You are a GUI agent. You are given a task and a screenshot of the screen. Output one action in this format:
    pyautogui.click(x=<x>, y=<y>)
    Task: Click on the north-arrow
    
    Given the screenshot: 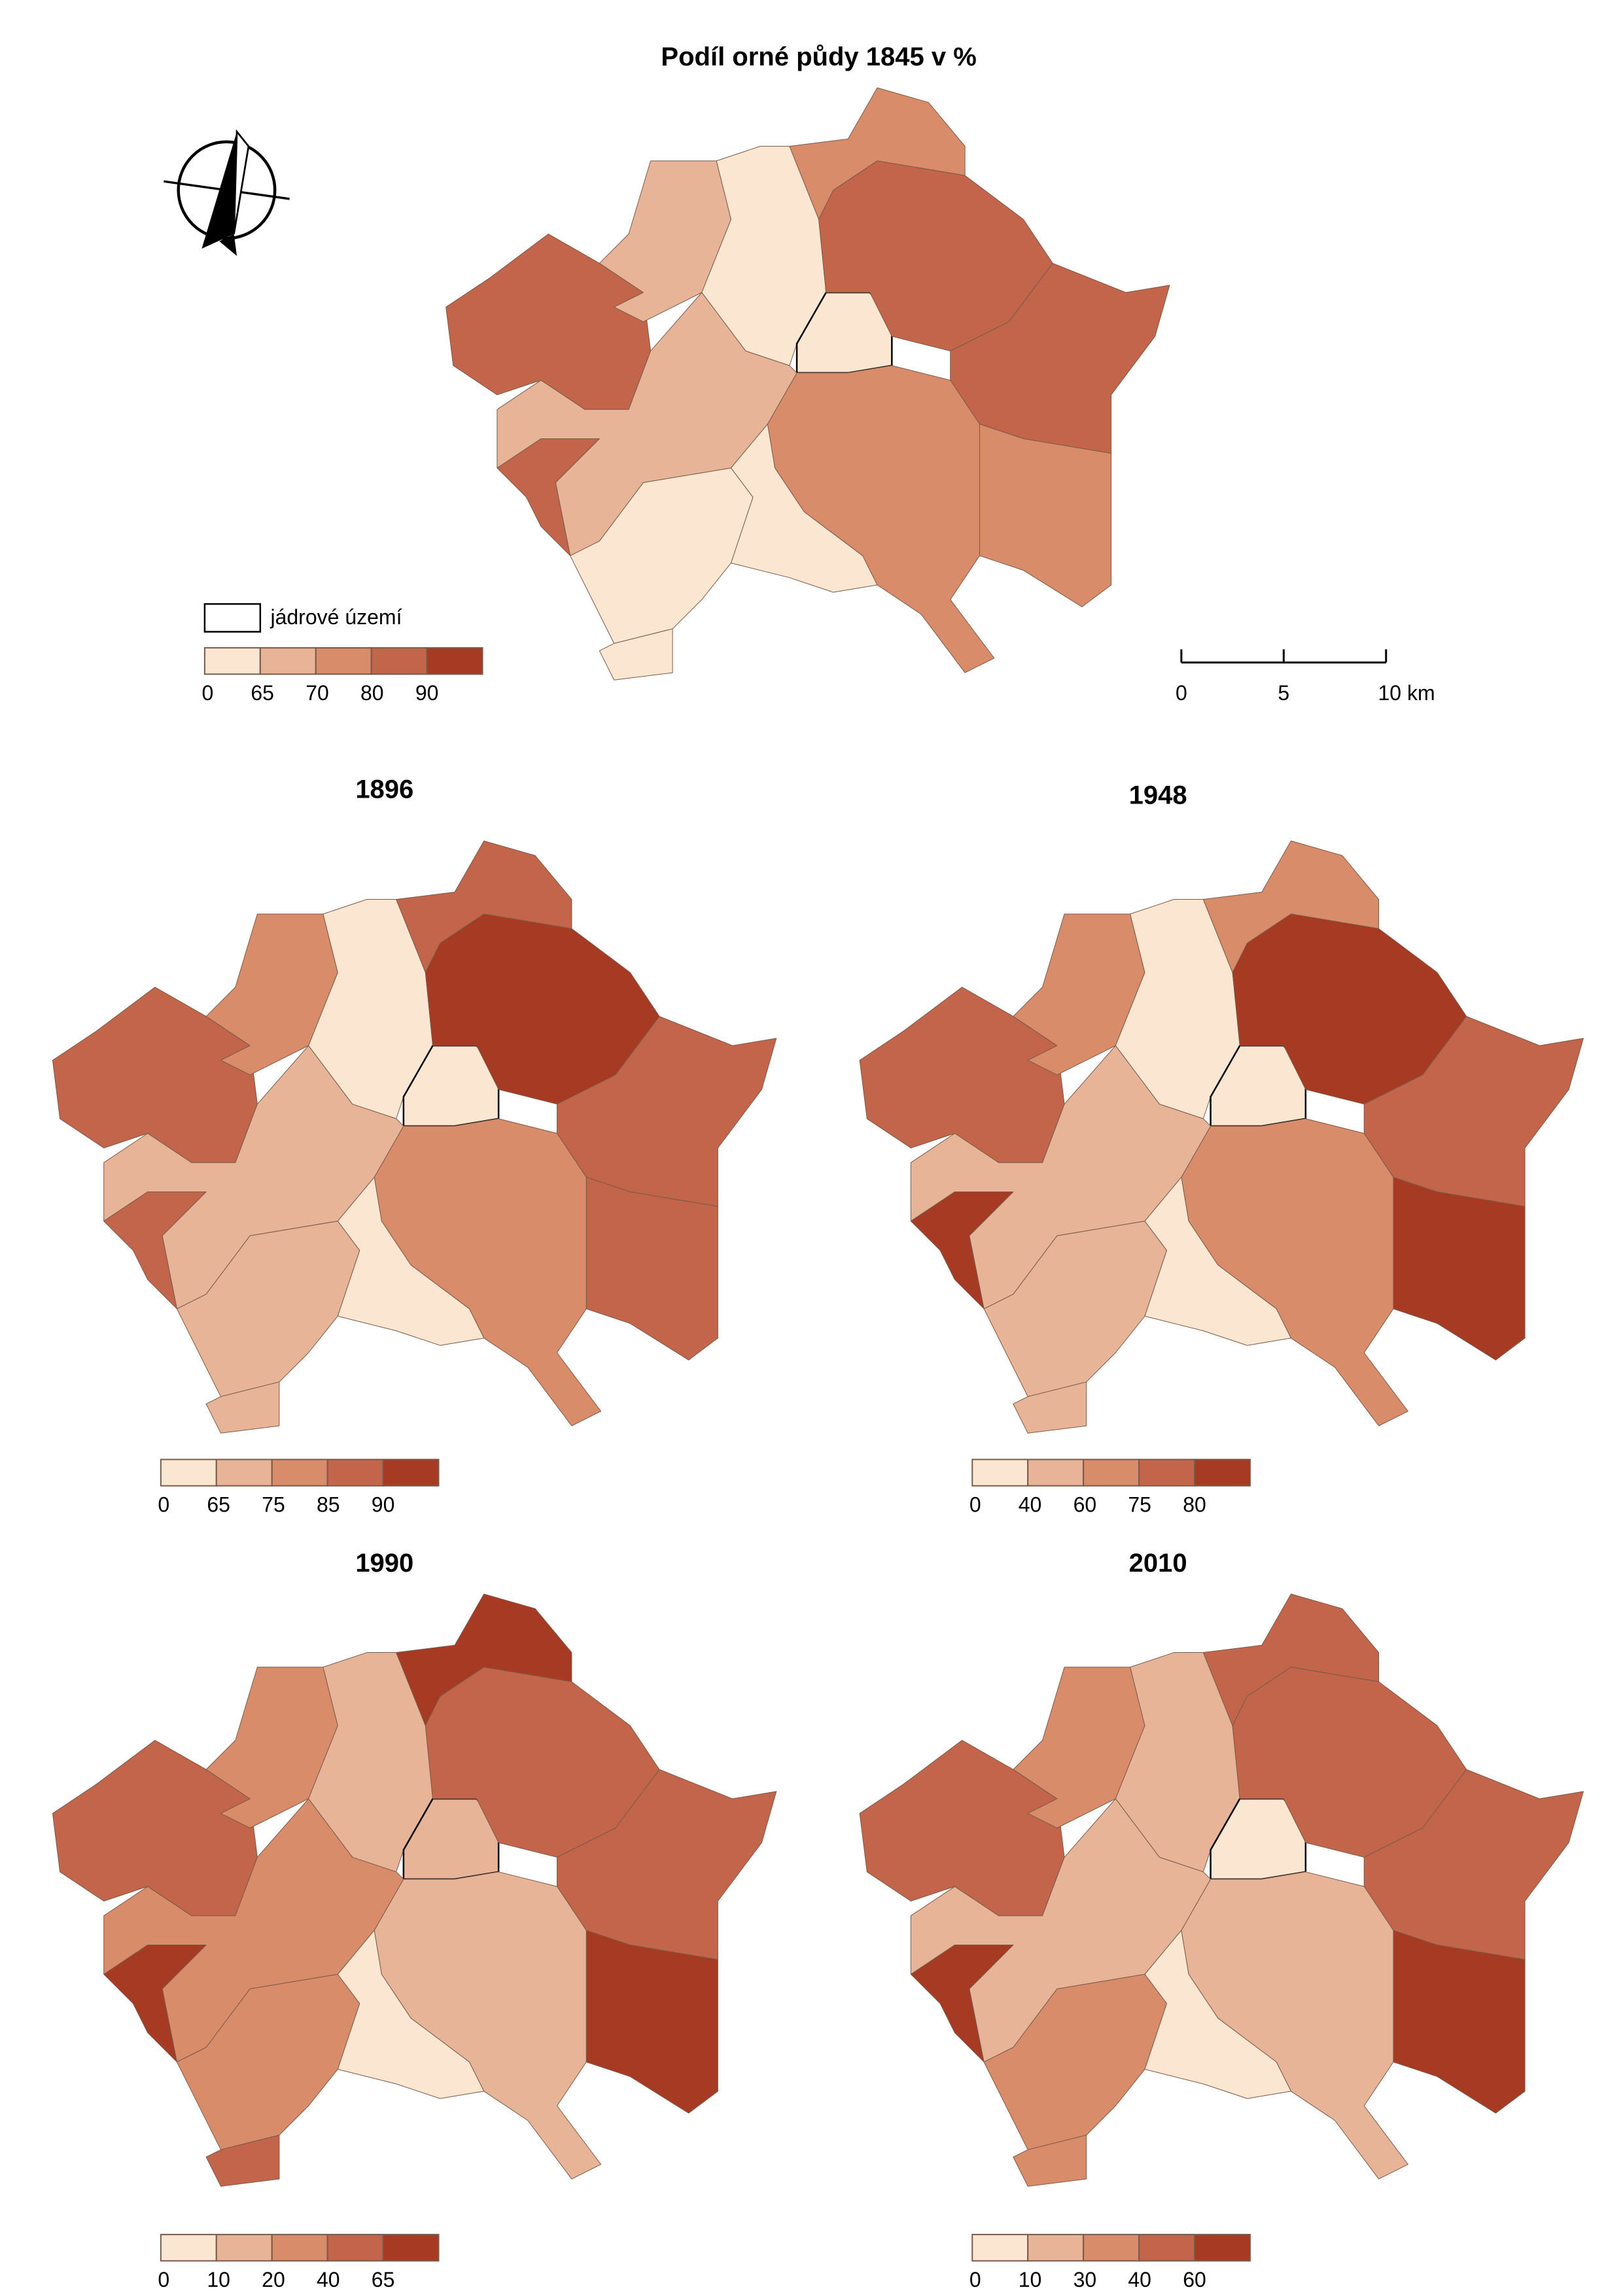 What is the action you would take?
    pyautogui.click(x=227, y=192)
    